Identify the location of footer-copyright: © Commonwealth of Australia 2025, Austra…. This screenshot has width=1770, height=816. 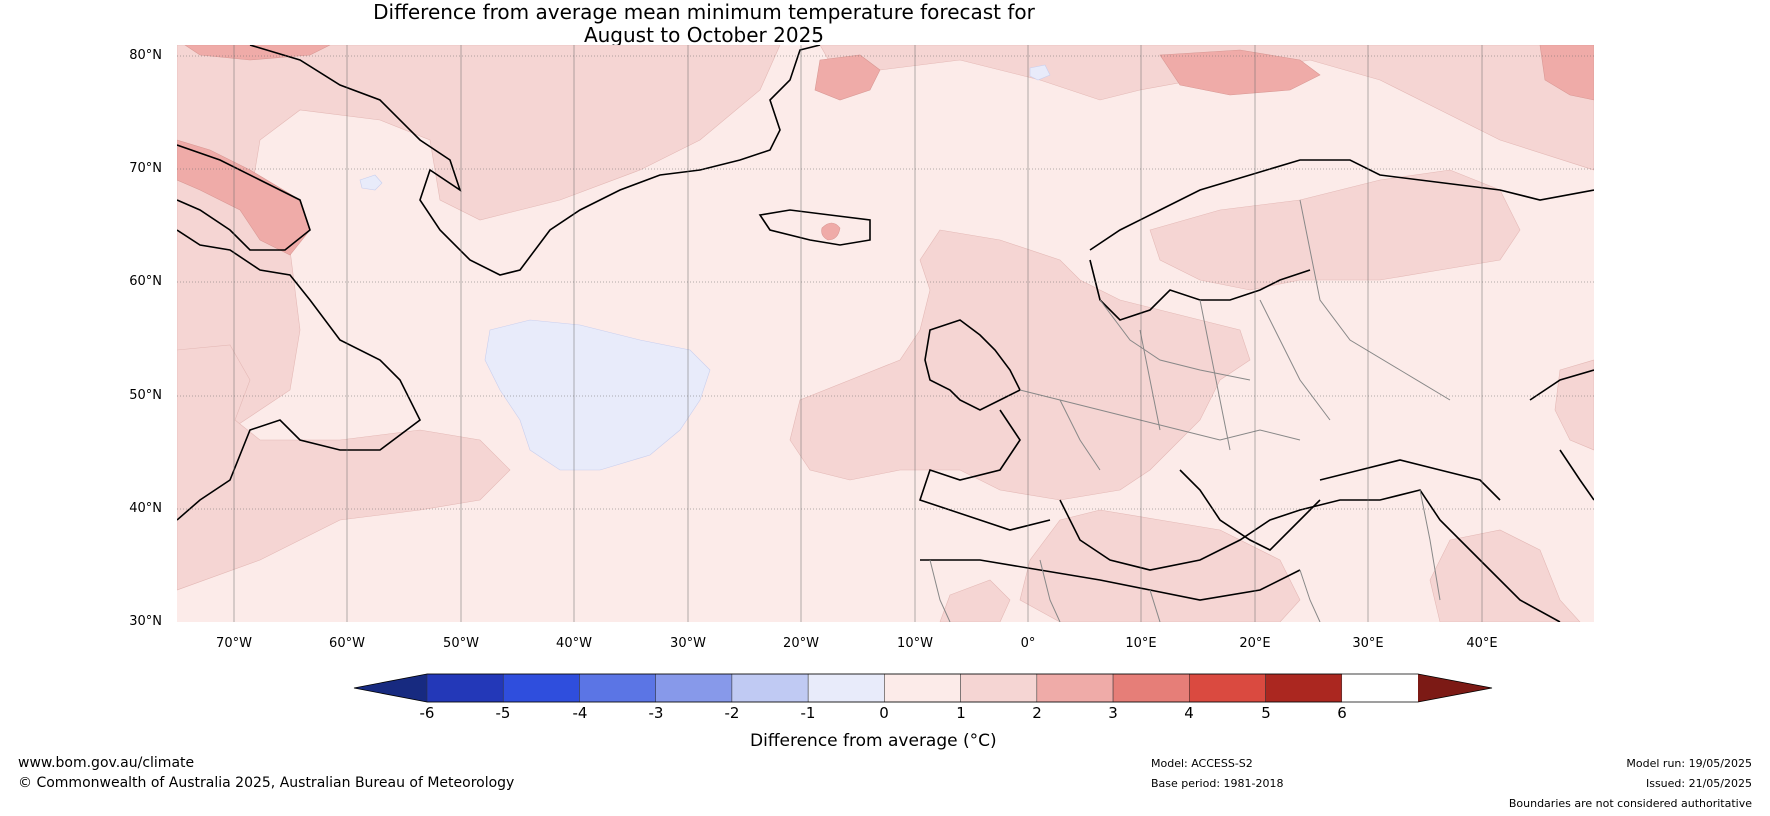
(266, 783).